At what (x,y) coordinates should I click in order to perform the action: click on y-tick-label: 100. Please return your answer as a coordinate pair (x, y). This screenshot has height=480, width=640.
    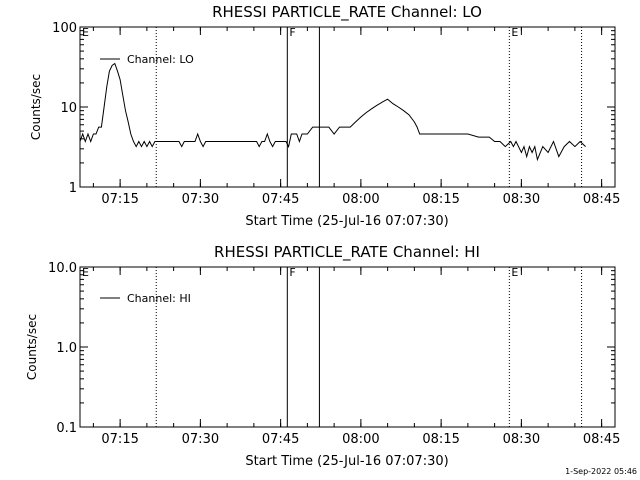
    Looking at the image, I should click on (64, 28).